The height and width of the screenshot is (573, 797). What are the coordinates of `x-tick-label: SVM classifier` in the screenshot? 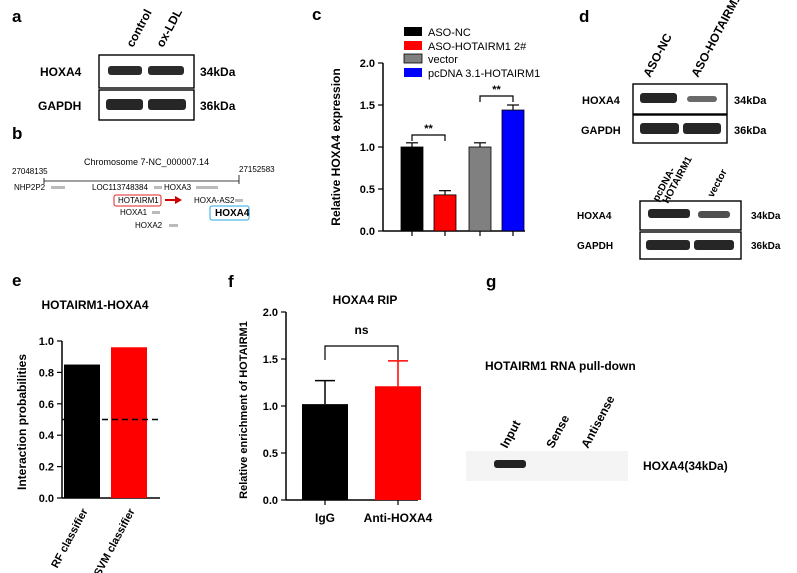 It's located at (115, 539).